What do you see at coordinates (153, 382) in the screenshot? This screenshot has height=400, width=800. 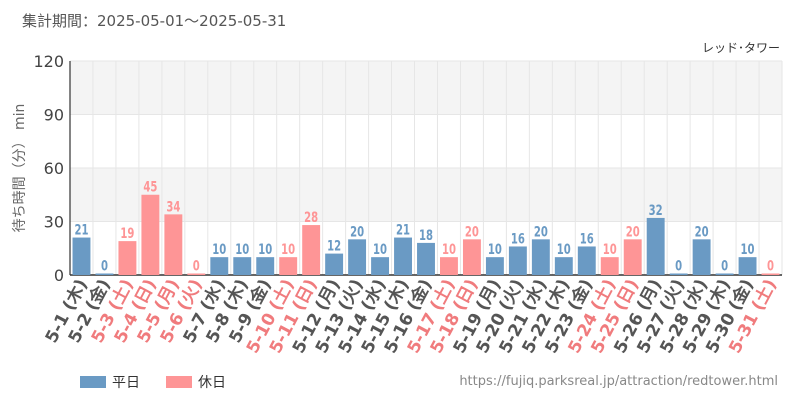 I see `legend: 平日 休日` at bounding box center [153, 382].